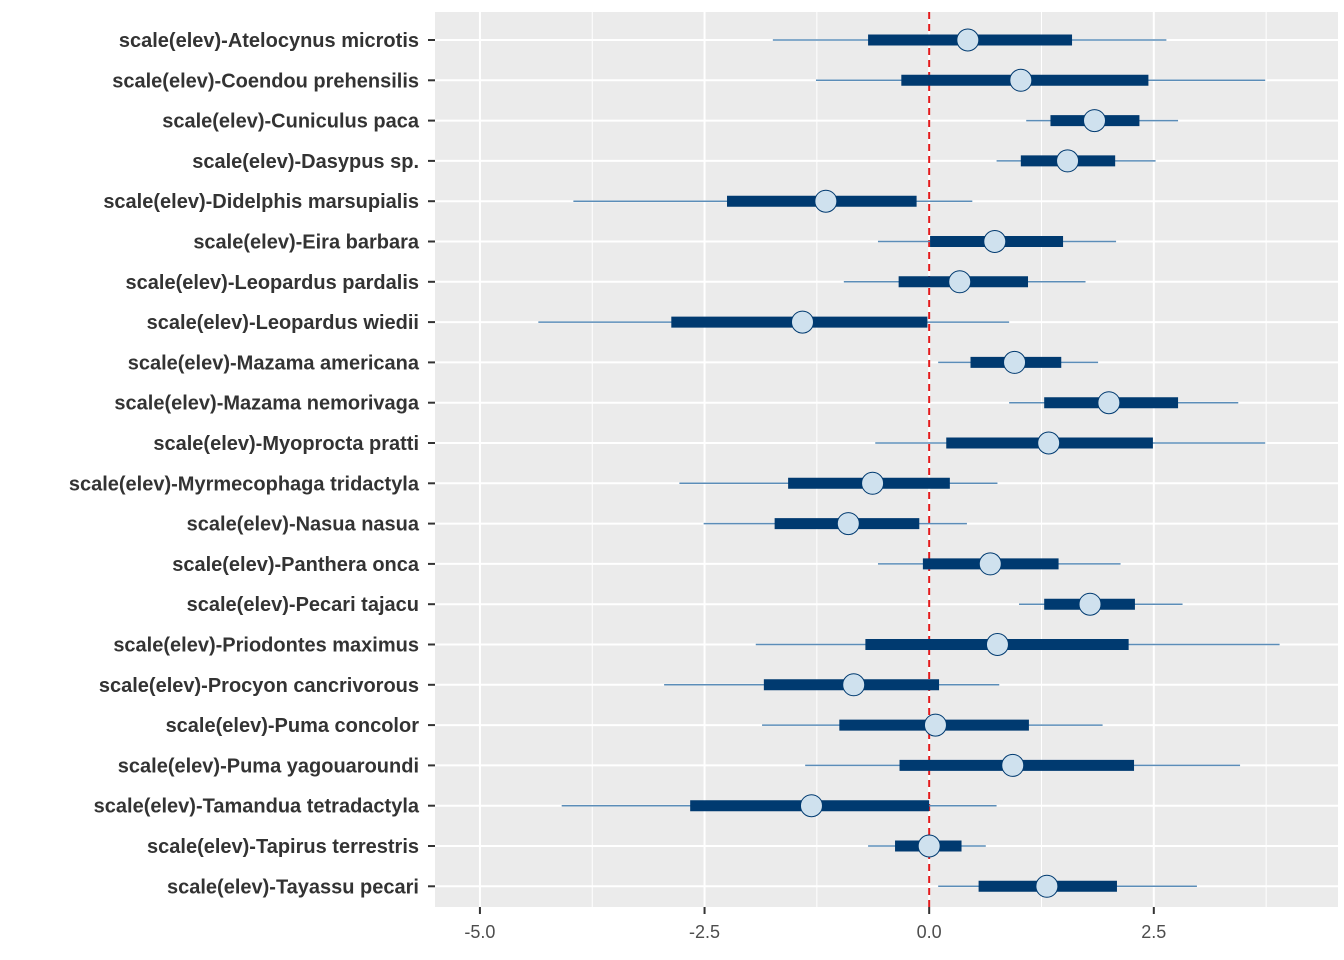 Image resolution: width=1344 pixels, height=960 pixels. What do you see at coordinates (293, 887) in the screenshot?
I see `y-tick-label: scale(elev)-Tayassu pecari` at bounding box center [293, 887].